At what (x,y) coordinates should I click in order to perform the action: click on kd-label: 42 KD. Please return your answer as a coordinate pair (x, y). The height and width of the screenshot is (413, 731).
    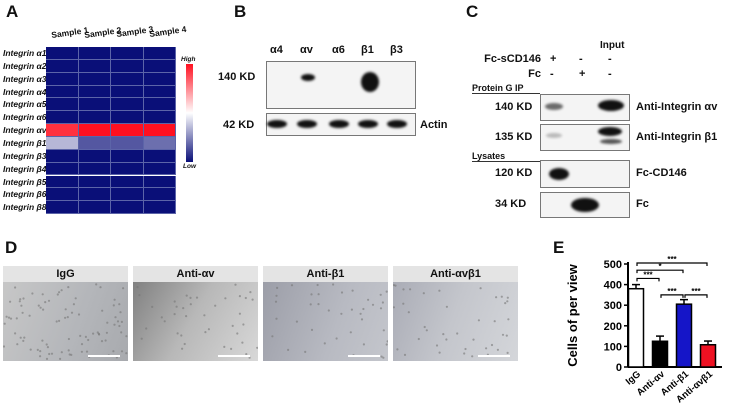
    Looking at the image, I should click on (238, 125).